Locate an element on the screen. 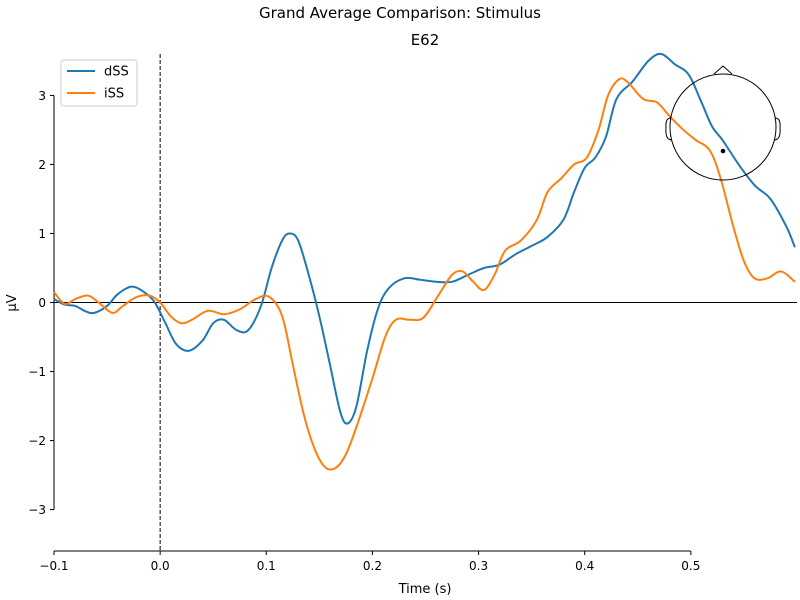  y-ticks: −3 −2 −1 0 1 2 3 is located at coordinates (41, 303).